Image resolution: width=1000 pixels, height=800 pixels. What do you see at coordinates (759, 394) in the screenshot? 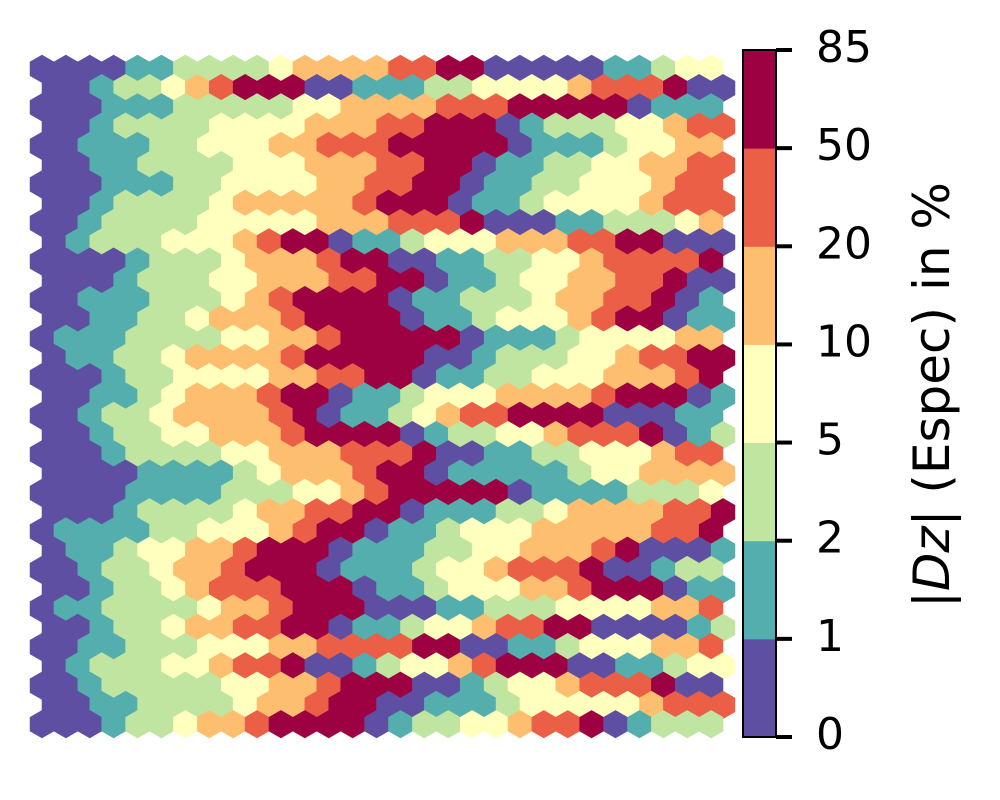
I see `colorbar-bins` at bounding box center [759, 394].